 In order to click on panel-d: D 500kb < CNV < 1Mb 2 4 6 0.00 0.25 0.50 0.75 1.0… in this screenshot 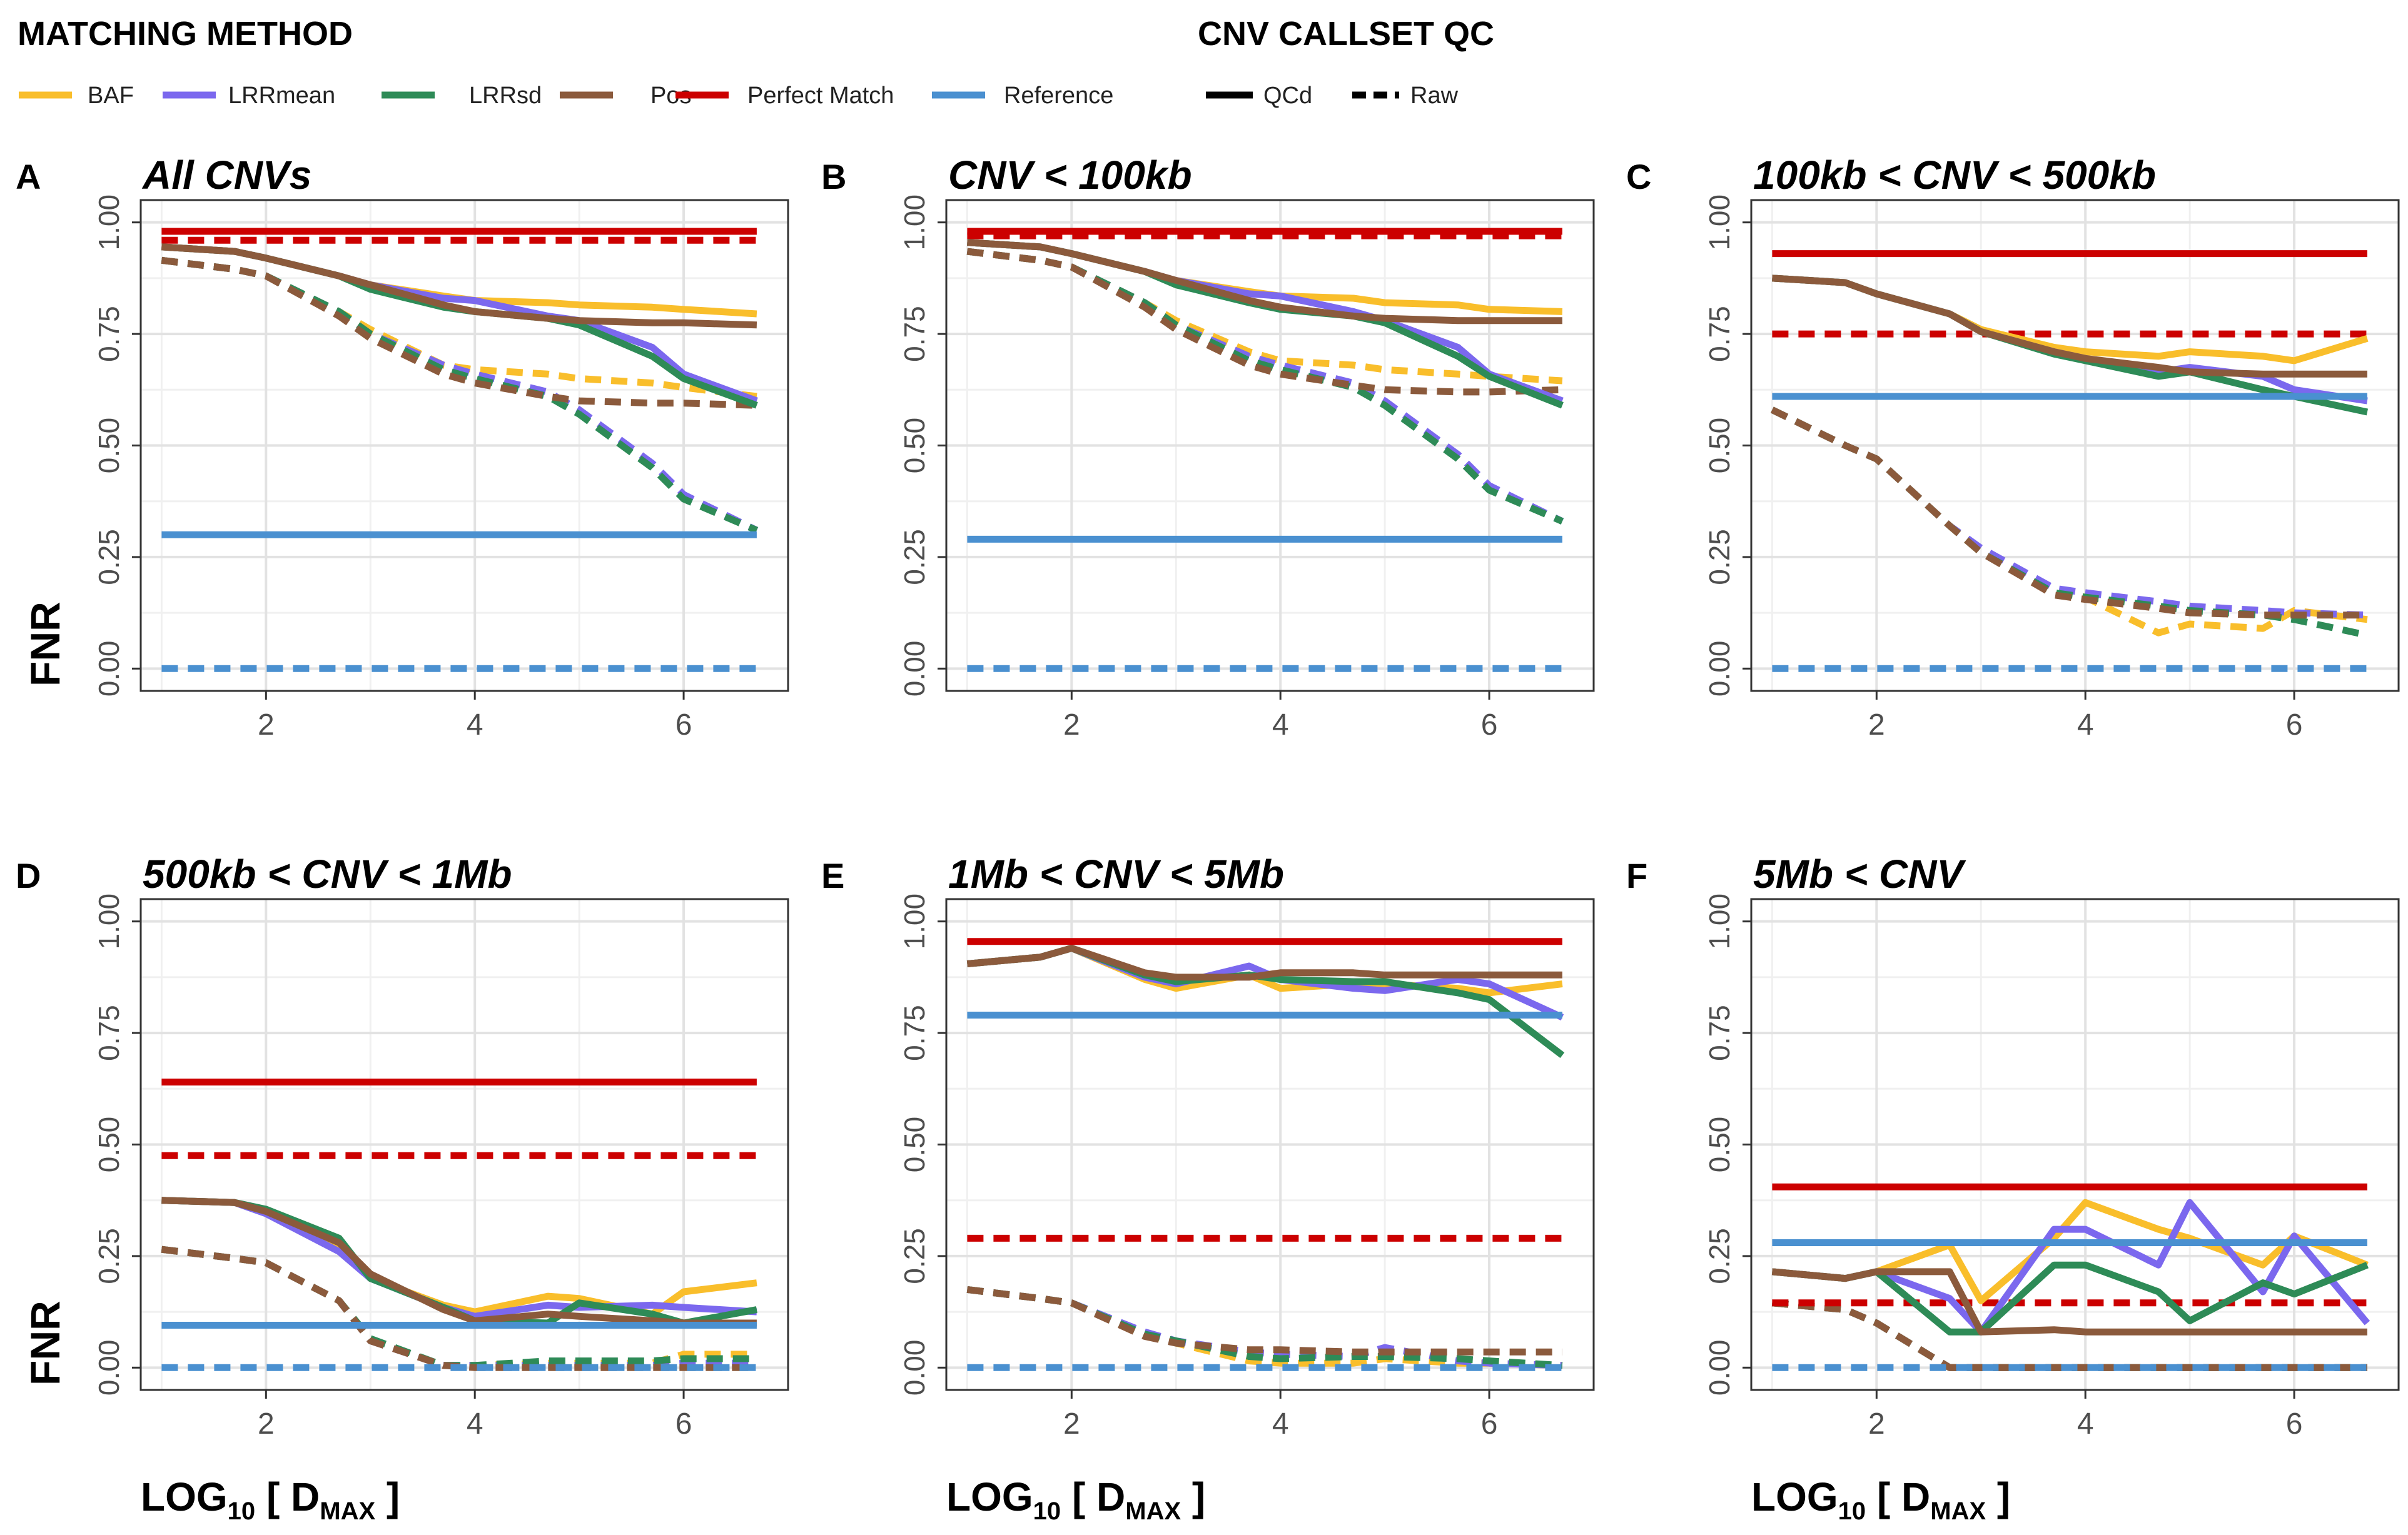, I will do `click(403, 1188)`.